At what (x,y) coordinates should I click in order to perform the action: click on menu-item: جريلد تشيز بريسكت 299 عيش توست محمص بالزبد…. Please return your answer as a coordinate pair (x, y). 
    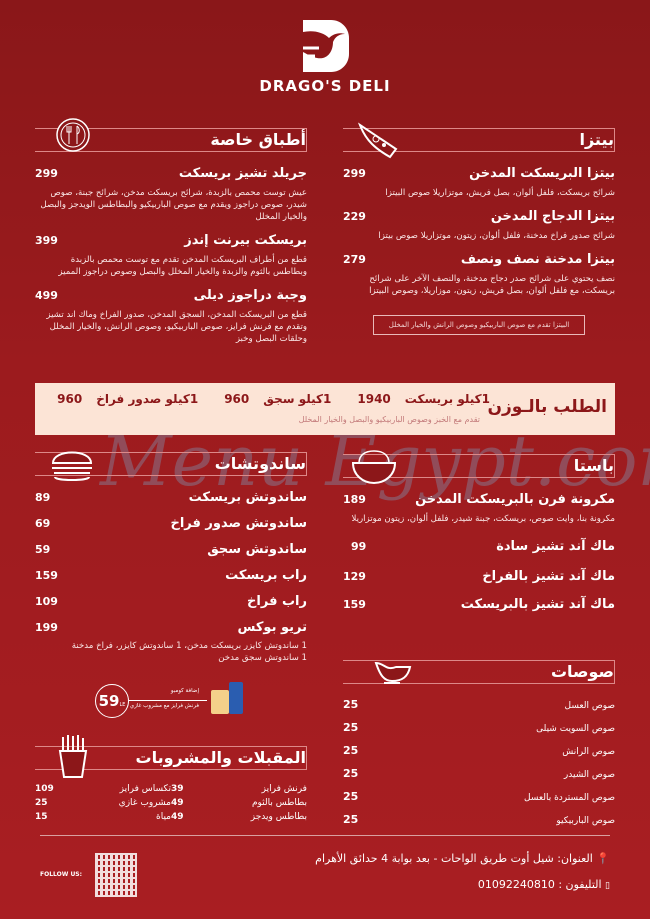
    Looking at the image, I should click on (171, 194).